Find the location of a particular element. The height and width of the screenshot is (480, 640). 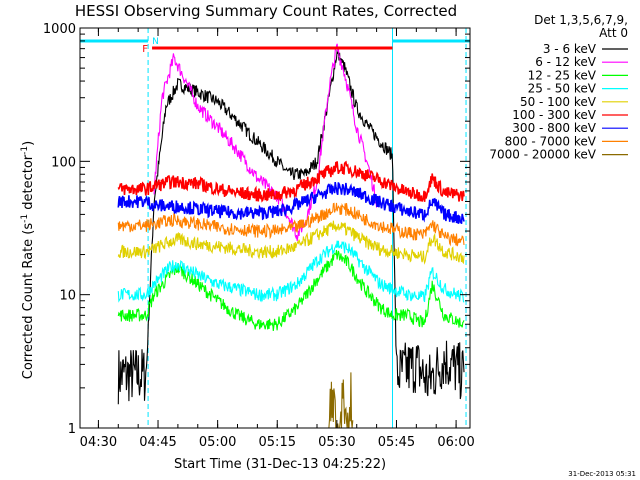

legend-label-4: 50 - 100 keV is located at coordinates (558, 102).